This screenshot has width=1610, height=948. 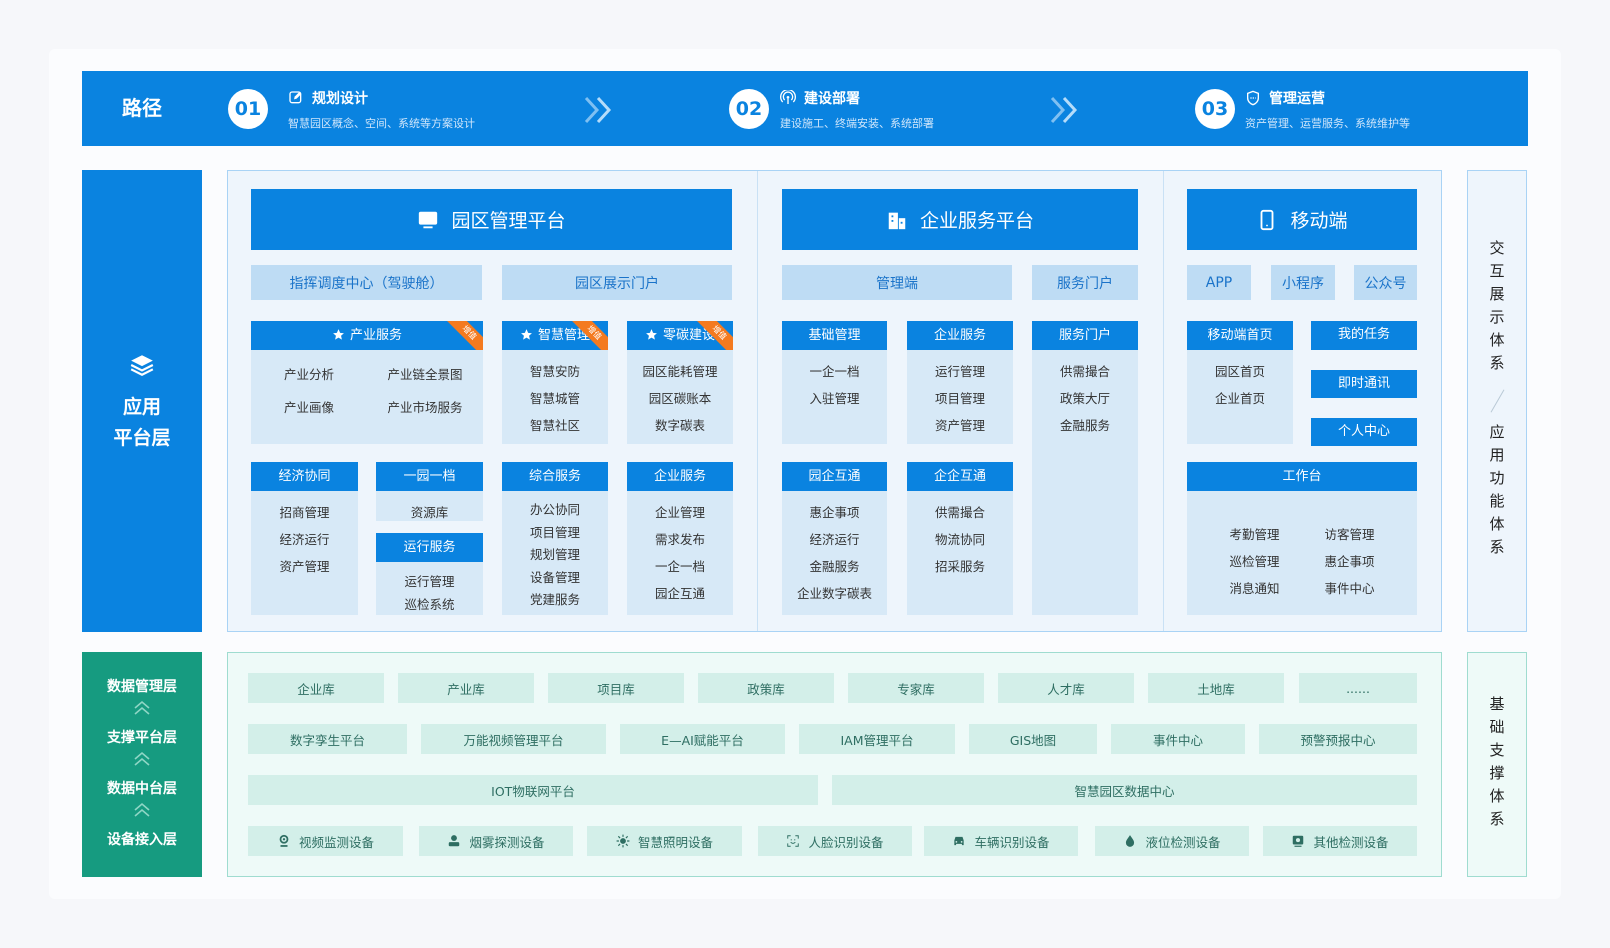 I want to click on portal-tab: 小程序, so click(x=1303, y=282).